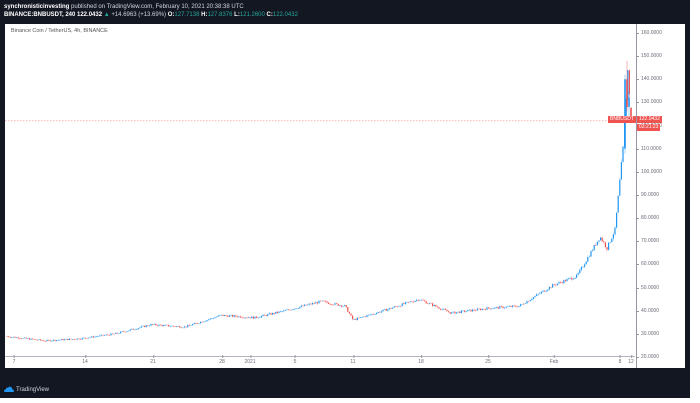  What do you see at coordinates (9, 389) in the screenshot?
I see `cloud-logo-icon` at bounding box center [9, 389].